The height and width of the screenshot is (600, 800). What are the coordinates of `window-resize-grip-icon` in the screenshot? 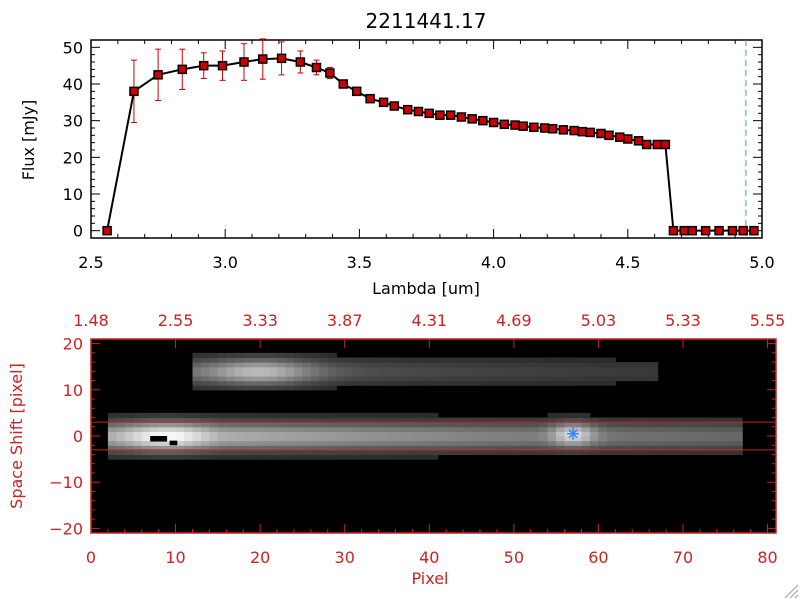 It's located at (791, 591).